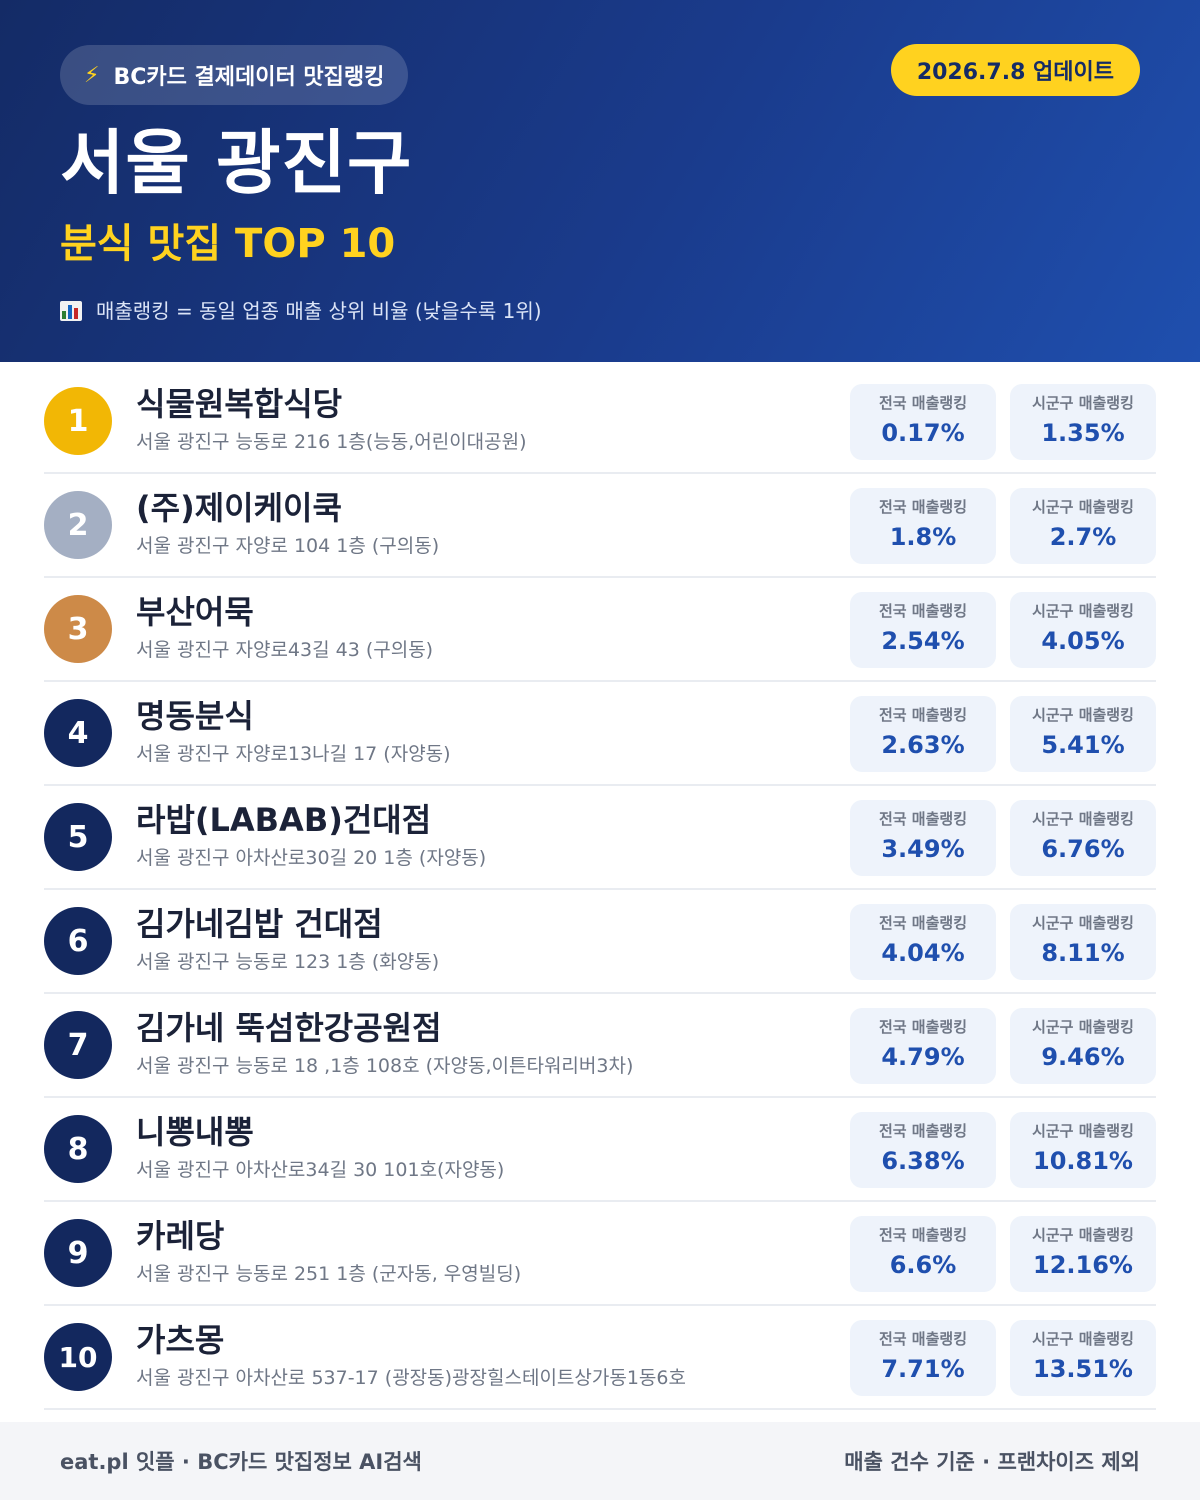  I want to click on national-ranking-card: 전국 매출랭킹 7.71%, so click(923, 1358).